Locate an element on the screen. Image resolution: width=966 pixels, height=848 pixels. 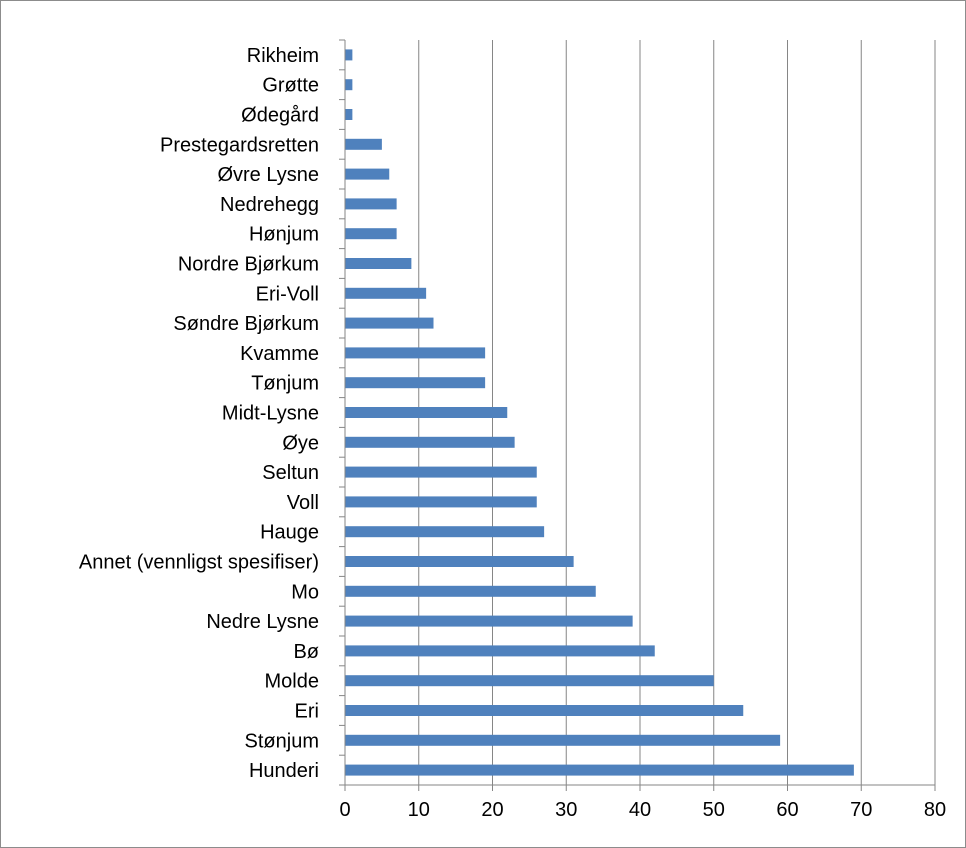
category-label: Mo is located at coordinates (305, 592).